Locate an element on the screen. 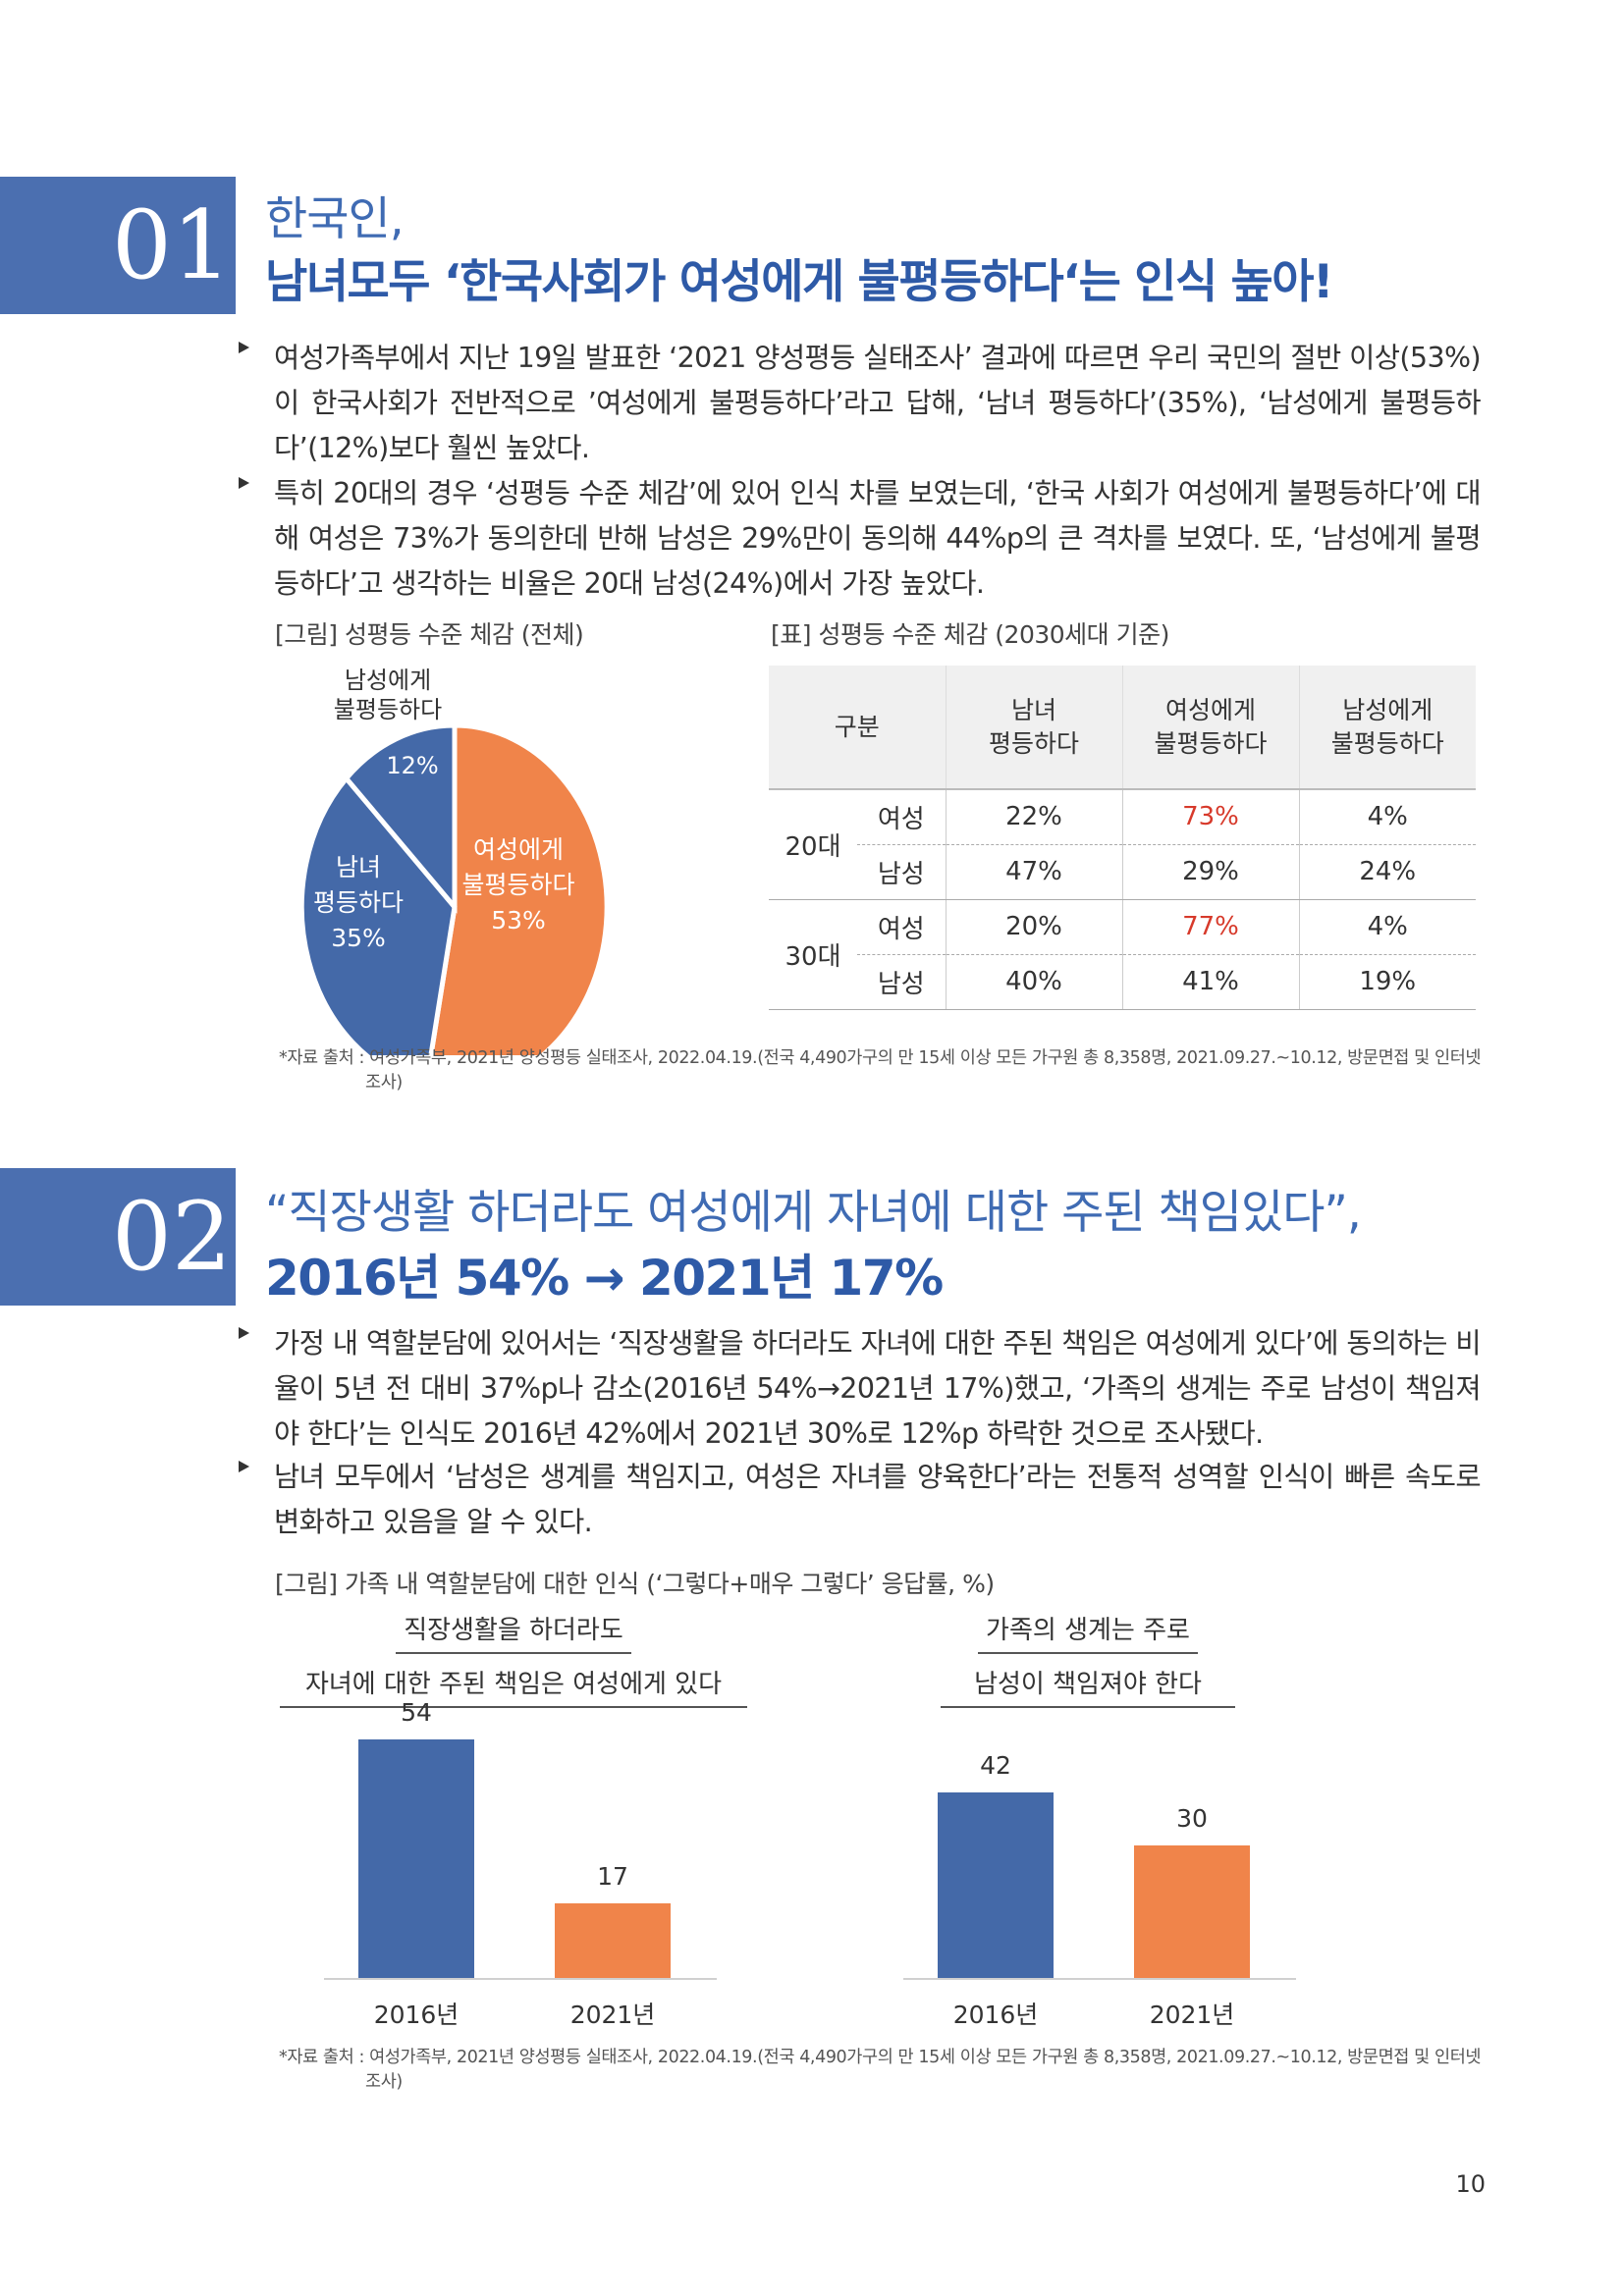 The width and height of the screenshot is (1623, 2296). table-row: 30대 여성 20% 77% 4% is located at coordinates (1122, 954).